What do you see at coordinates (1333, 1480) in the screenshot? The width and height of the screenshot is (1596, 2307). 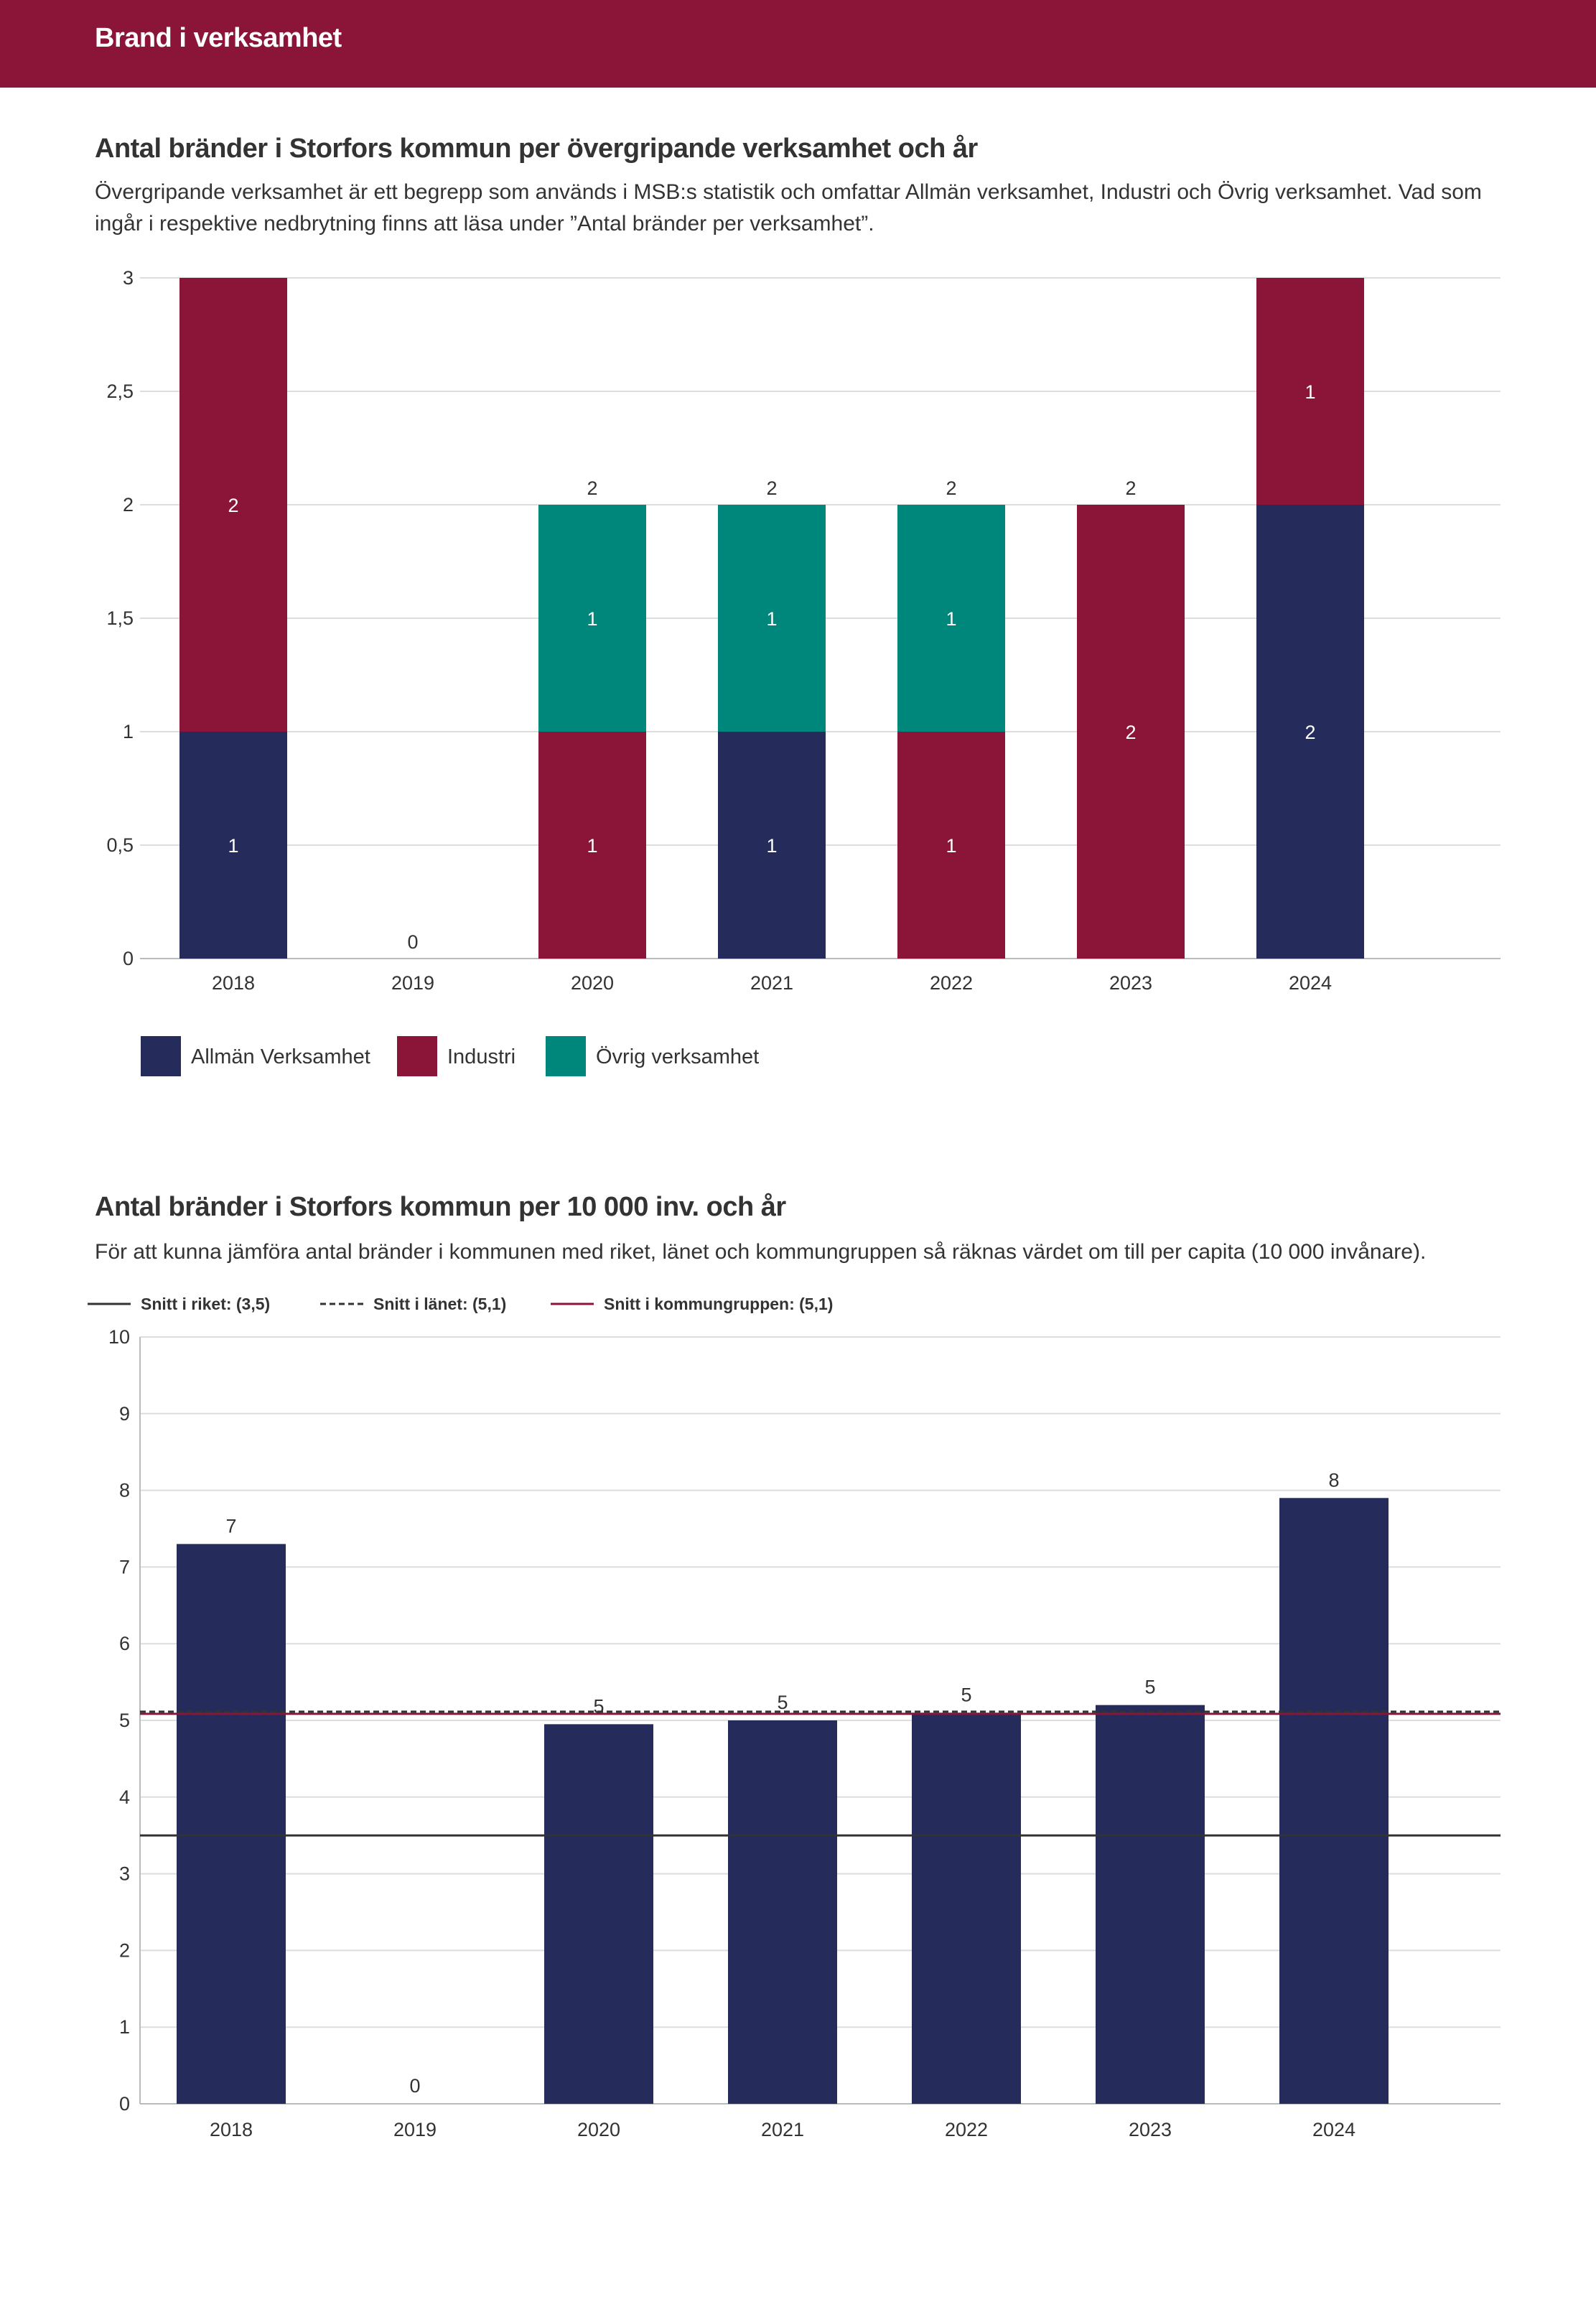 I see `bar-value-label: 8` at bounding box center [1333, 1480].